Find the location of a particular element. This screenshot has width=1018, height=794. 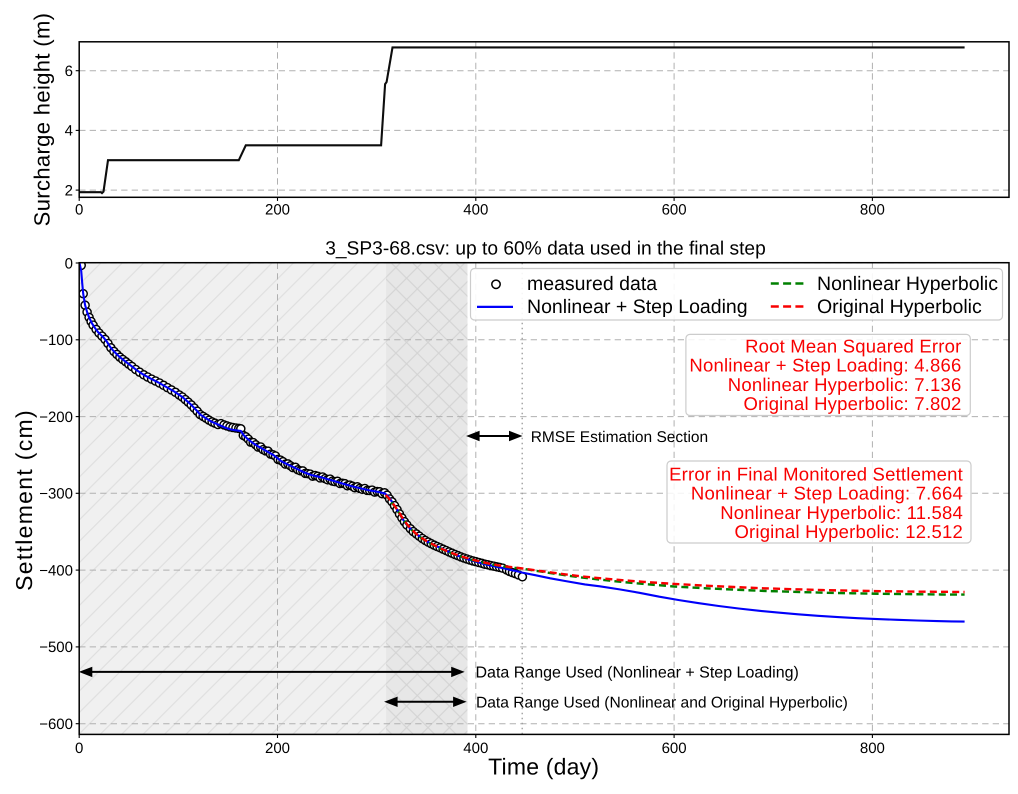

svg-text: Nonlinear + Step Loading is located at coordinates (637, 307).